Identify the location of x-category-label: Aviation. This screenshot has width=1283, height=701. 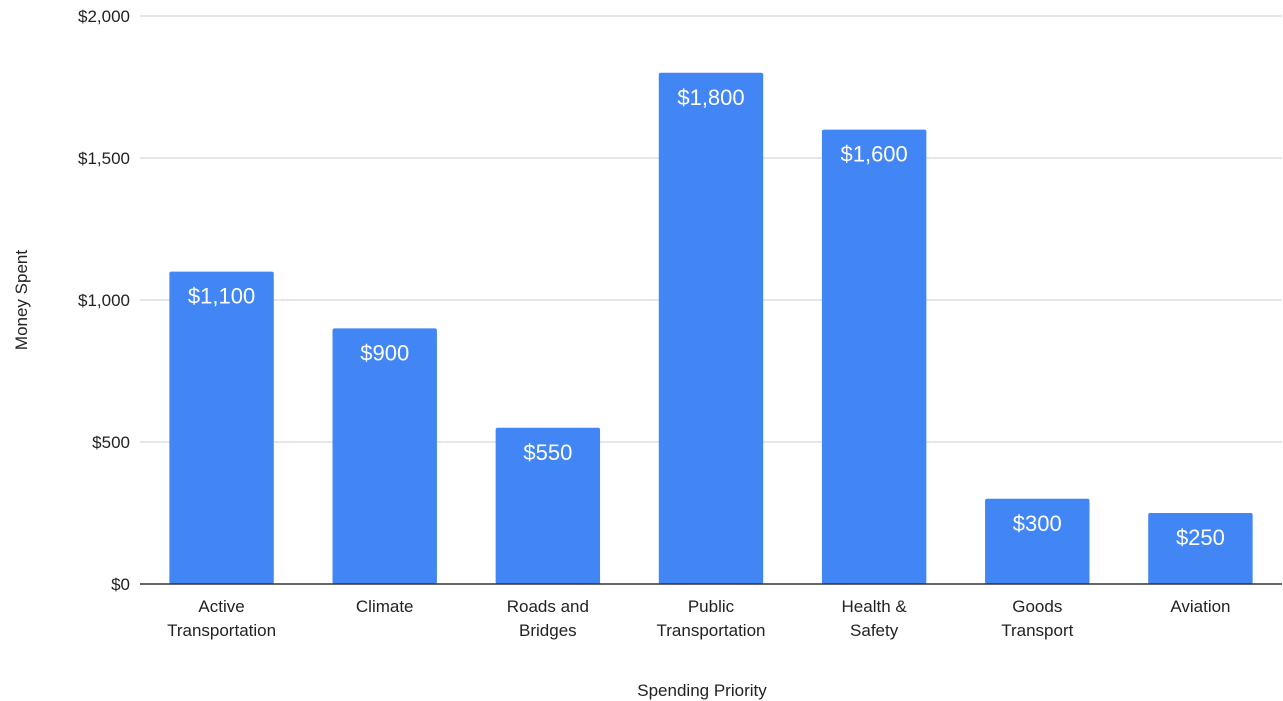
(1200, 606).